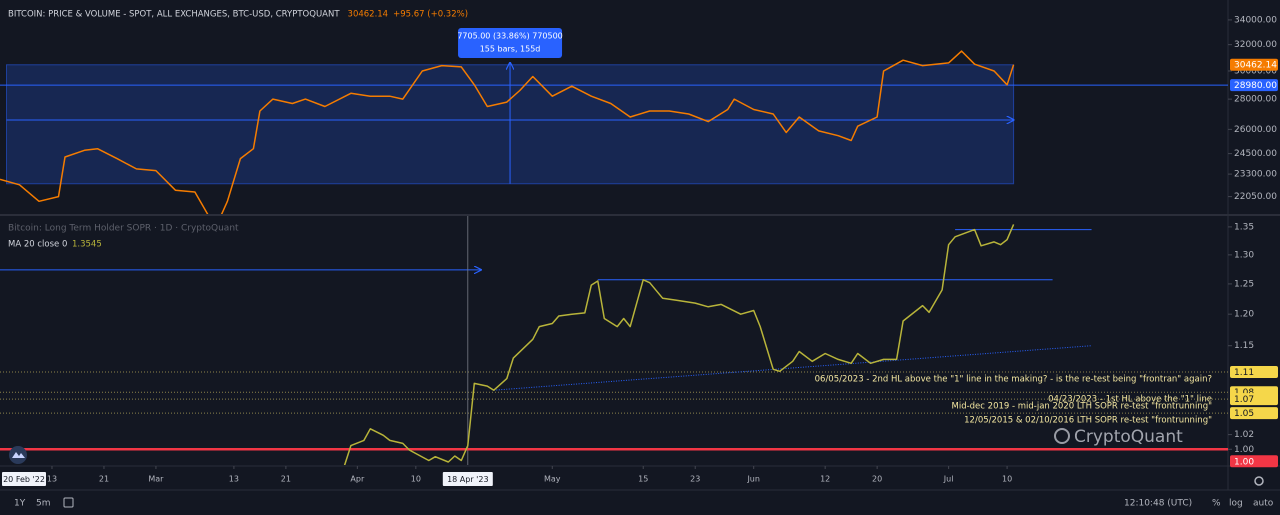  I want to click on calendar-icon, so click(68, 502).